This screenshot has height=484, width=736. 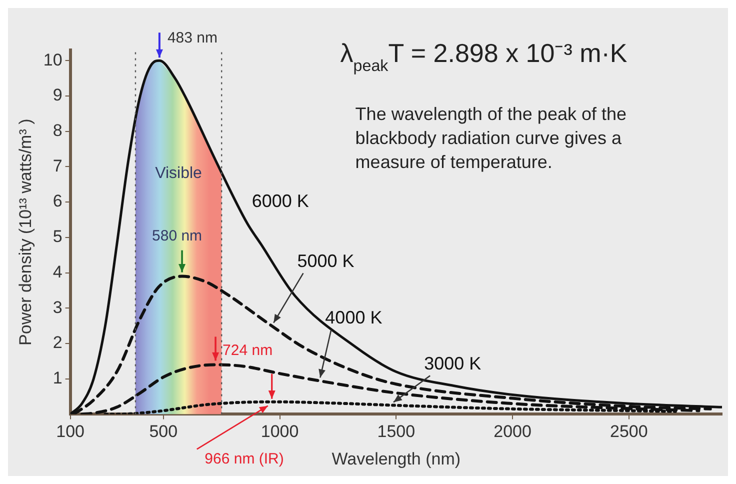 What do you see at coordinates (57, 272) in the screenshot?
I see `y-tick-label: 4` at bounding box center [57, 272].